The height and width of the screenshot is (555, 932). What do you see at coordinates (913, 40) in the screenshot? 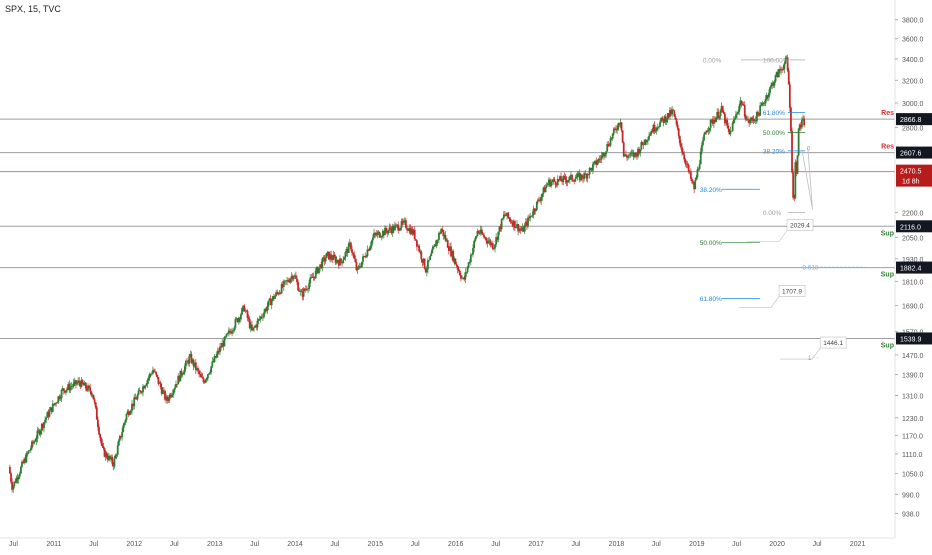
I see `price-tick-label: 3600.0` at bounding box center [913, 40].